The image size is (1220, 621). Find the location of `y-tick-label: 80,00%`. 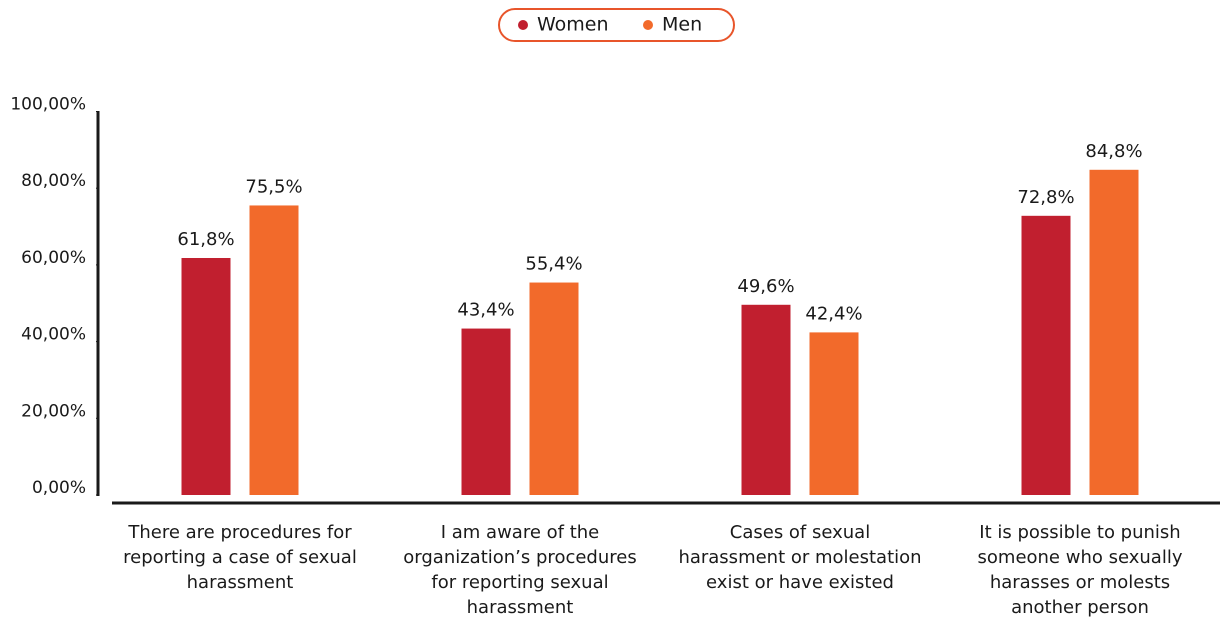

y-tick-label: 80,00% is located at coordinates (53, 181).